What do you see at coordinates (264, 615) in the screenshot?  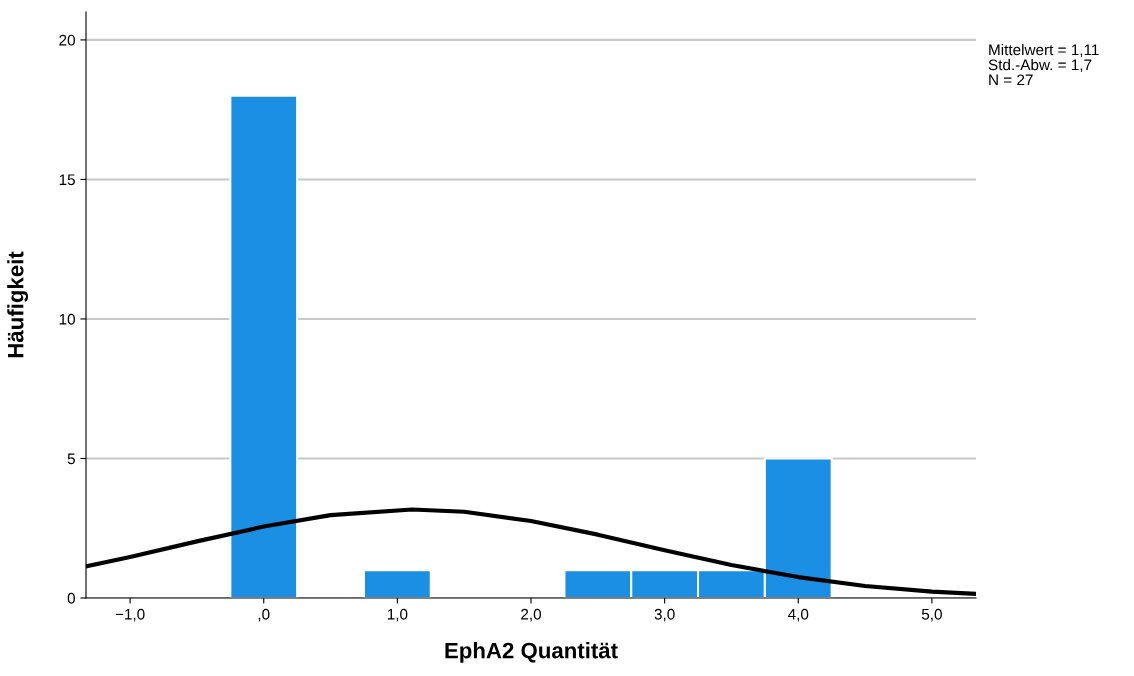 I see `x-tick-label: ,0` at bounding box center [264, 615].